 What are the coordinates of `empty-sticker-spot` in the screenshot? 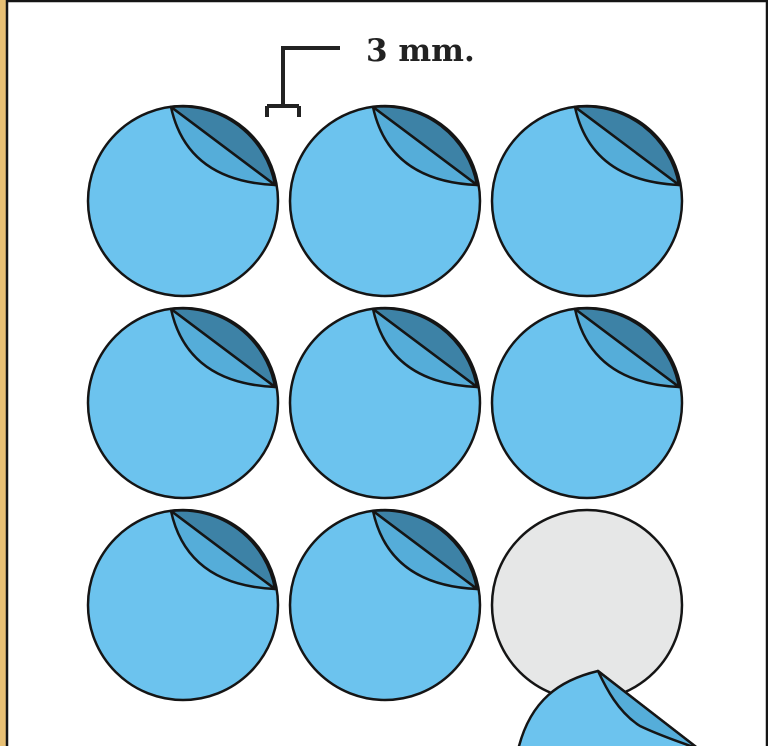 It's located at (587, 605).